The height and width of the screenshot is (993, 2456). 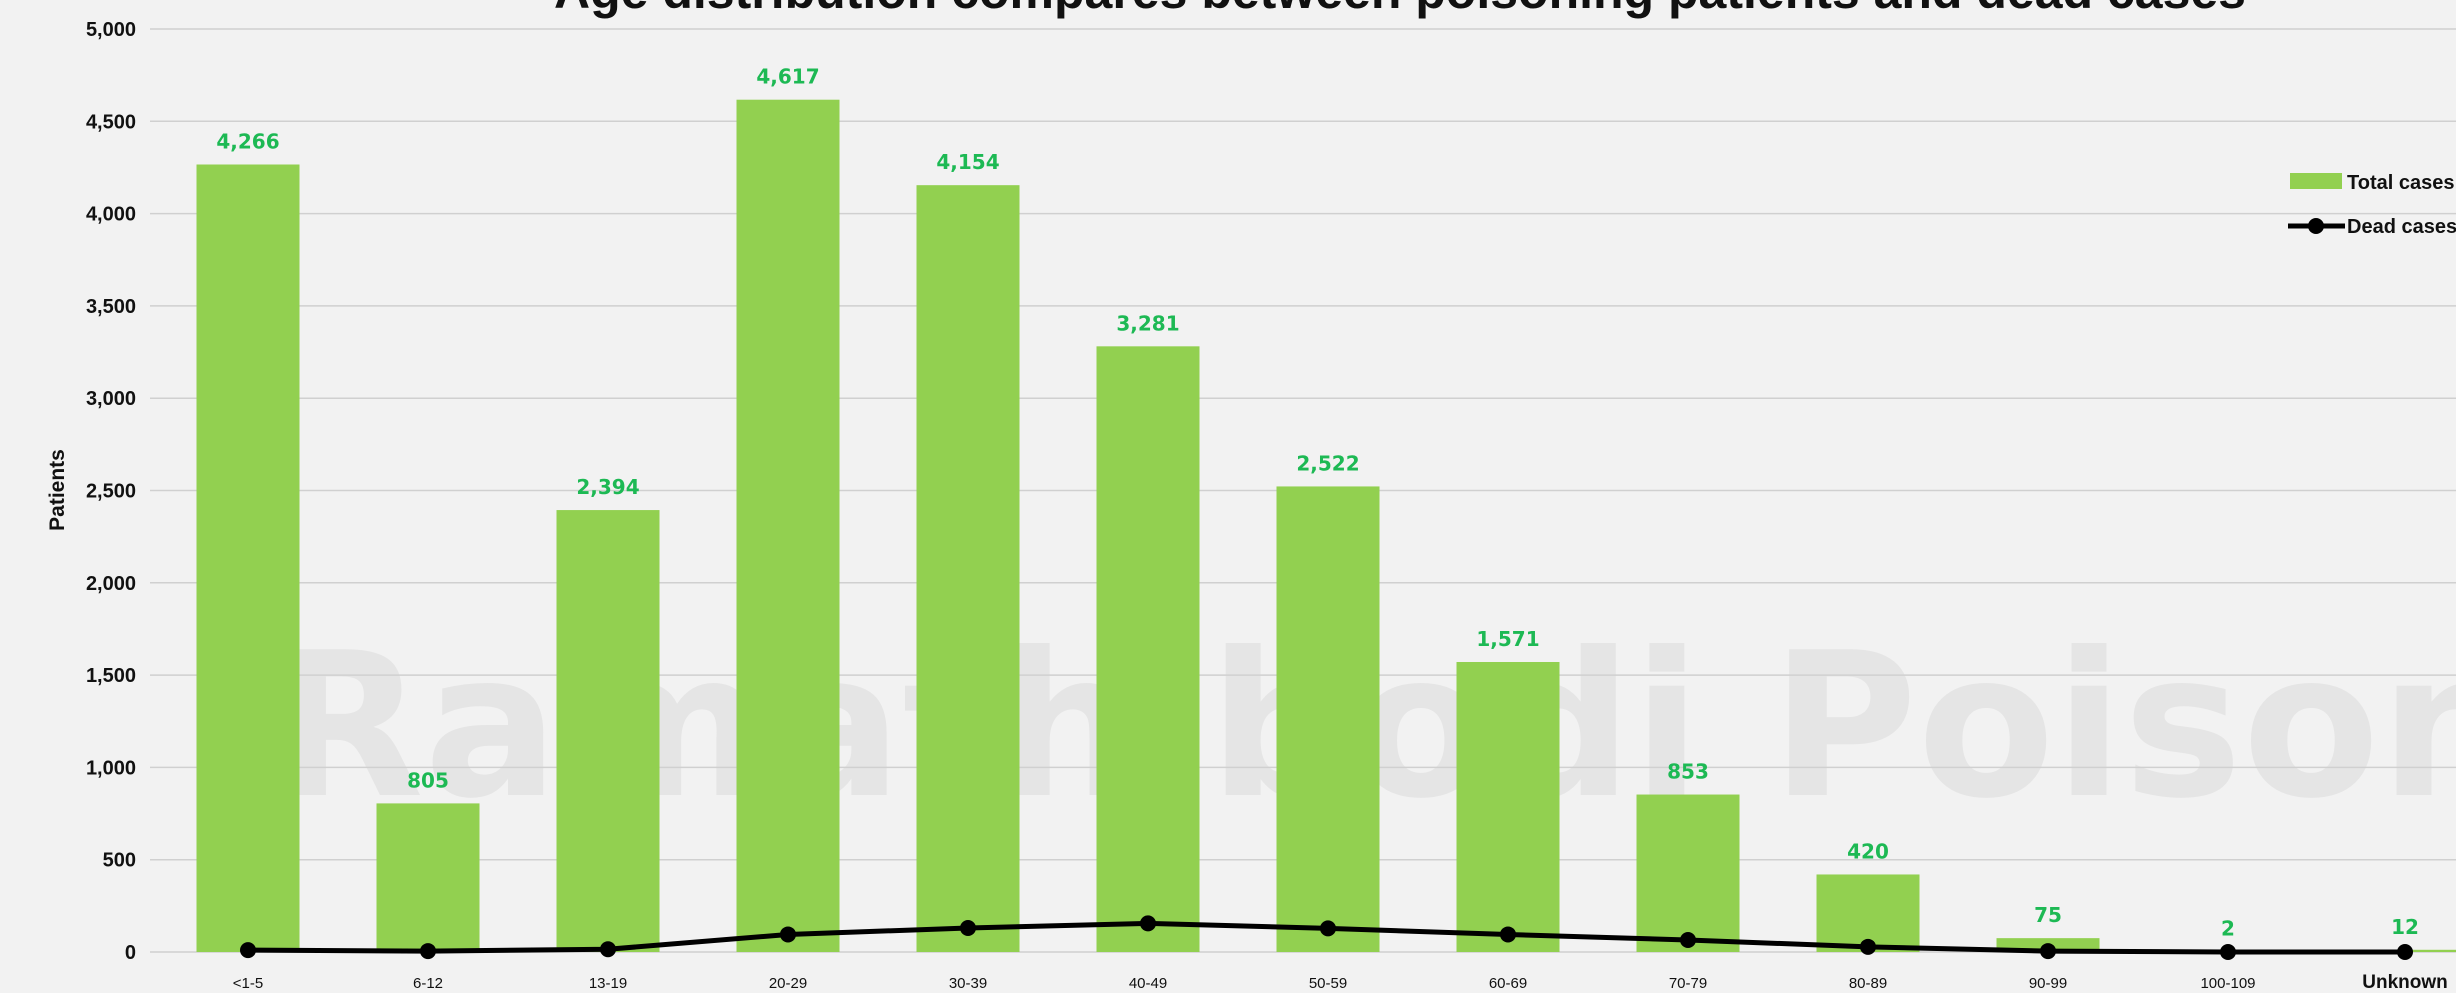 I want to click on data-label: 75, so click(x=2048, y=915).